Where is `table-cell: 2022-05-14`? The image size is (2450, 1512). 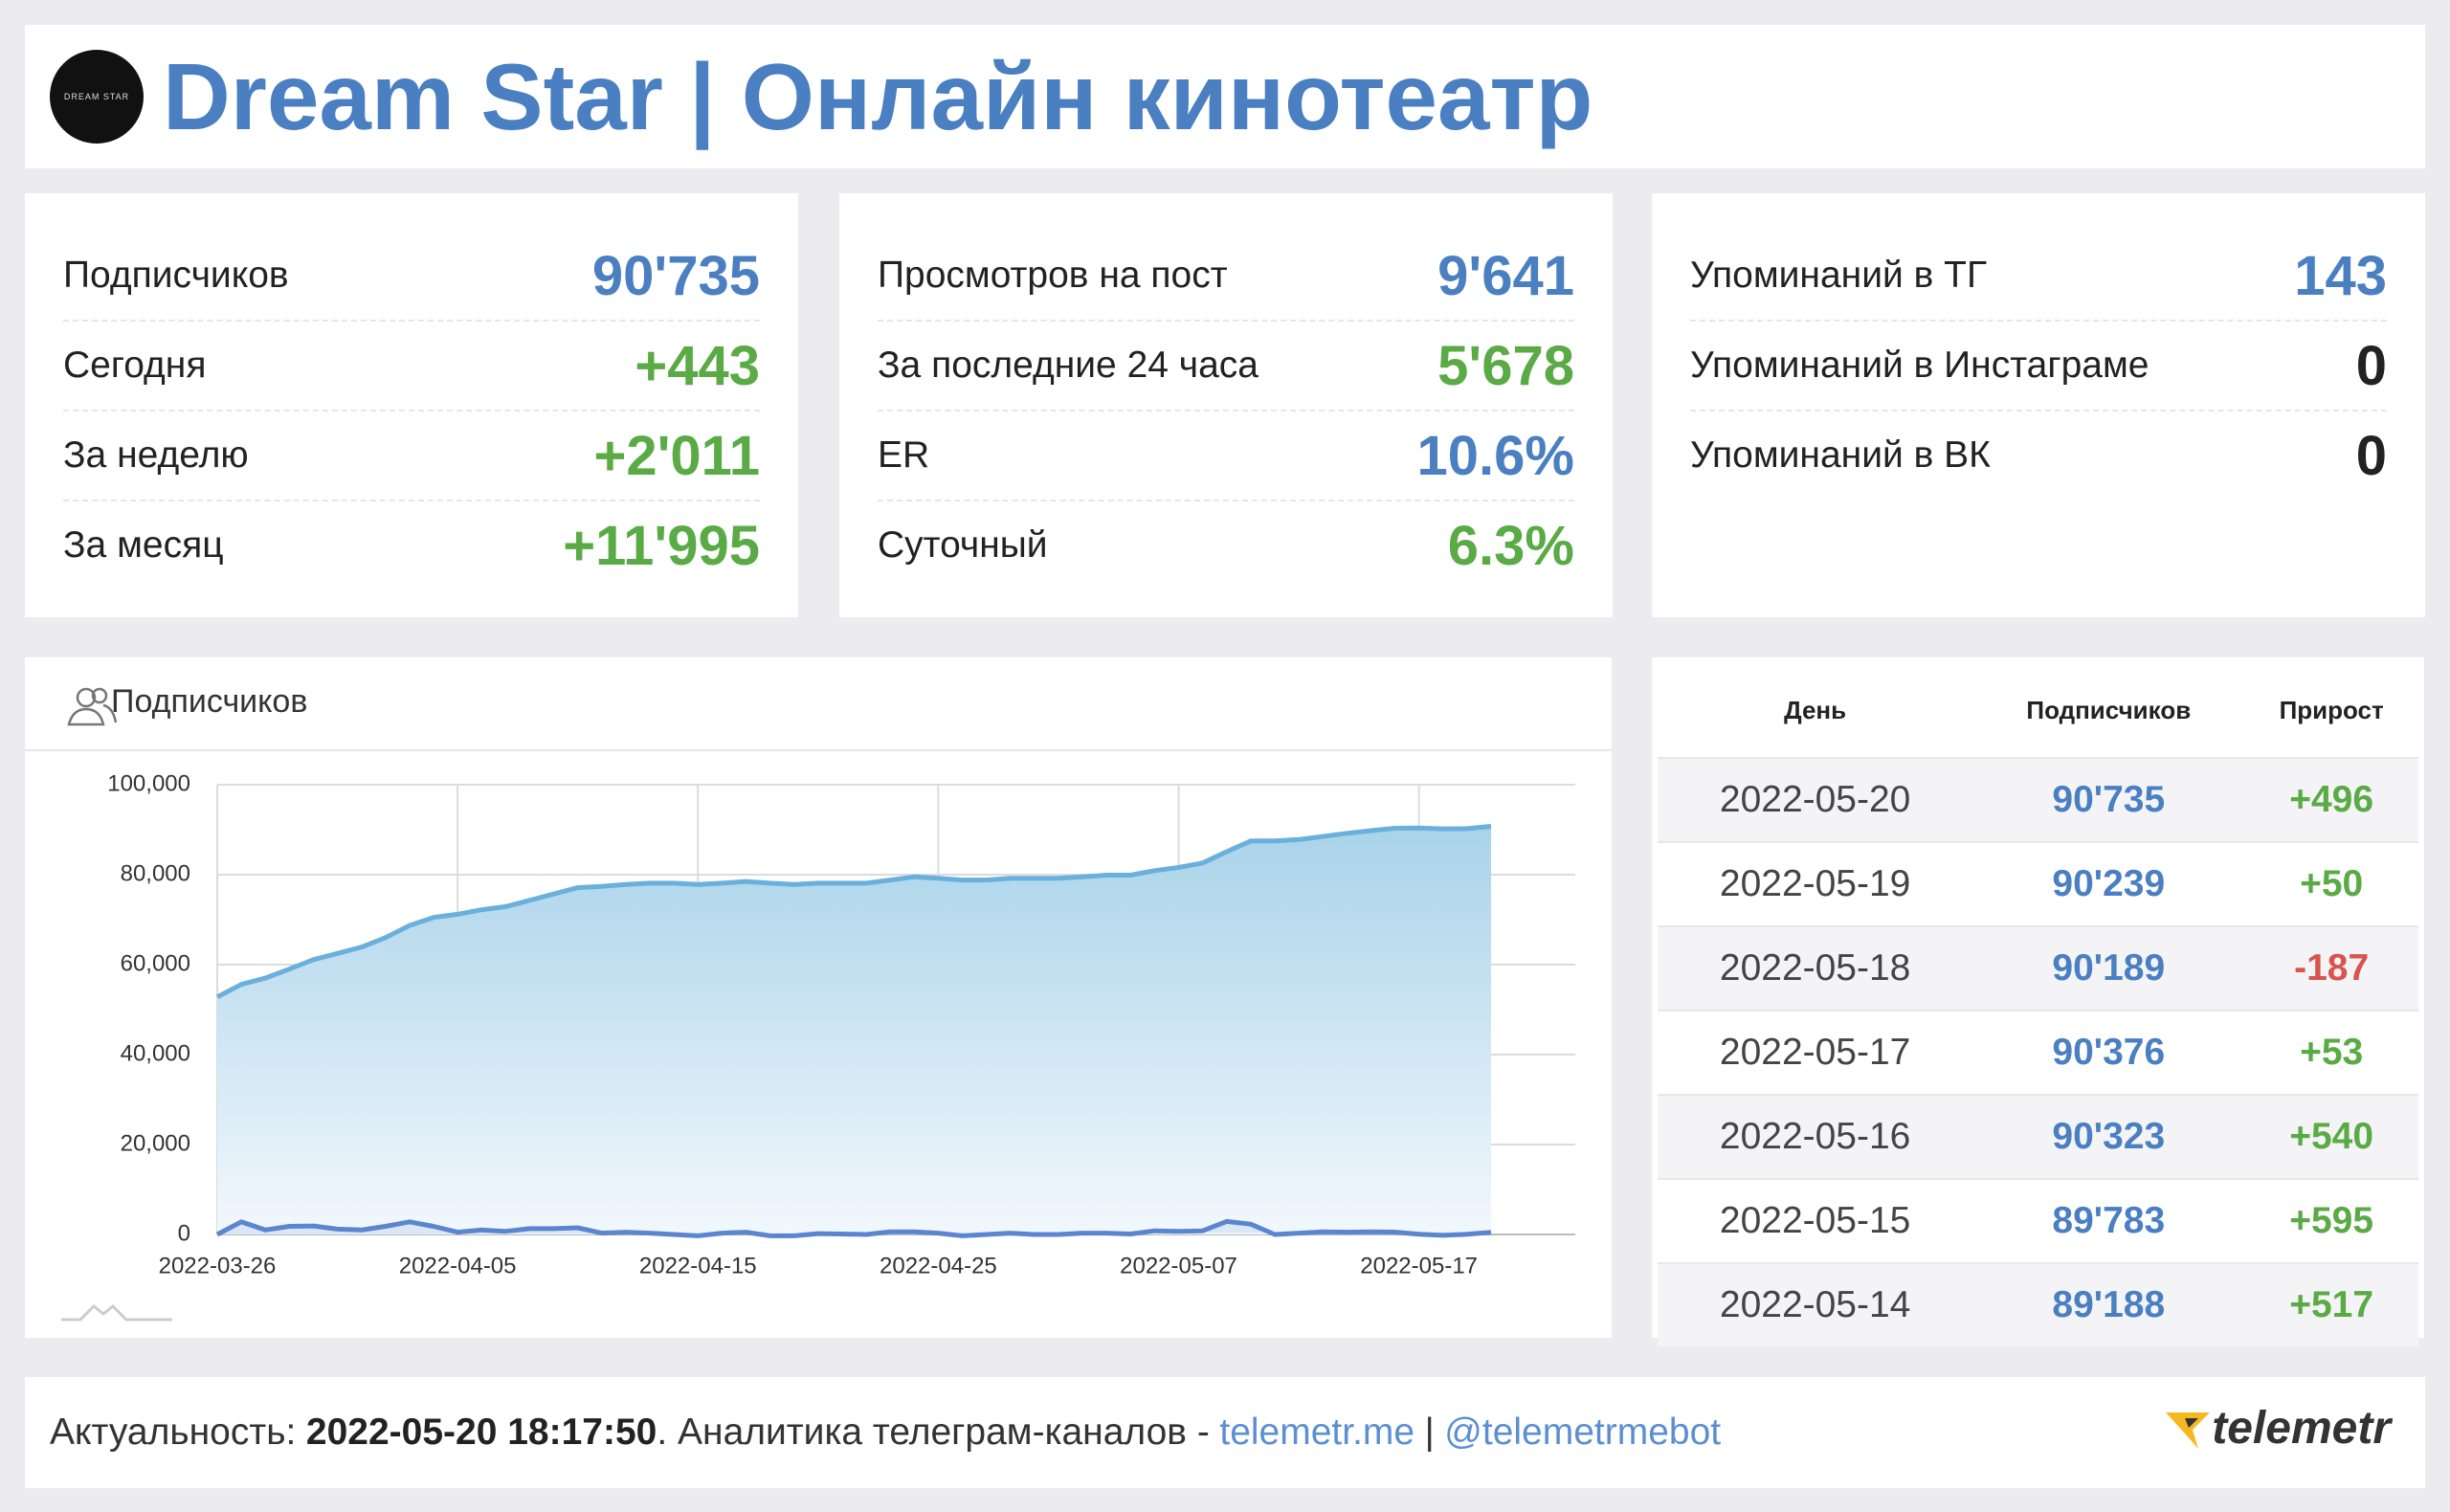
table-cell: 2022-05-14 is located at coordinates (1816, 1304).